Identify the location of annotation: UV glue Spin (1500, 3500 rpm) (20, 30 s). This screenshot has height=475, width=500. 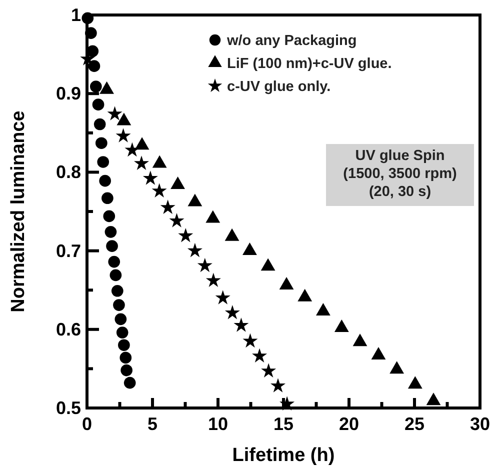
(400, 174).